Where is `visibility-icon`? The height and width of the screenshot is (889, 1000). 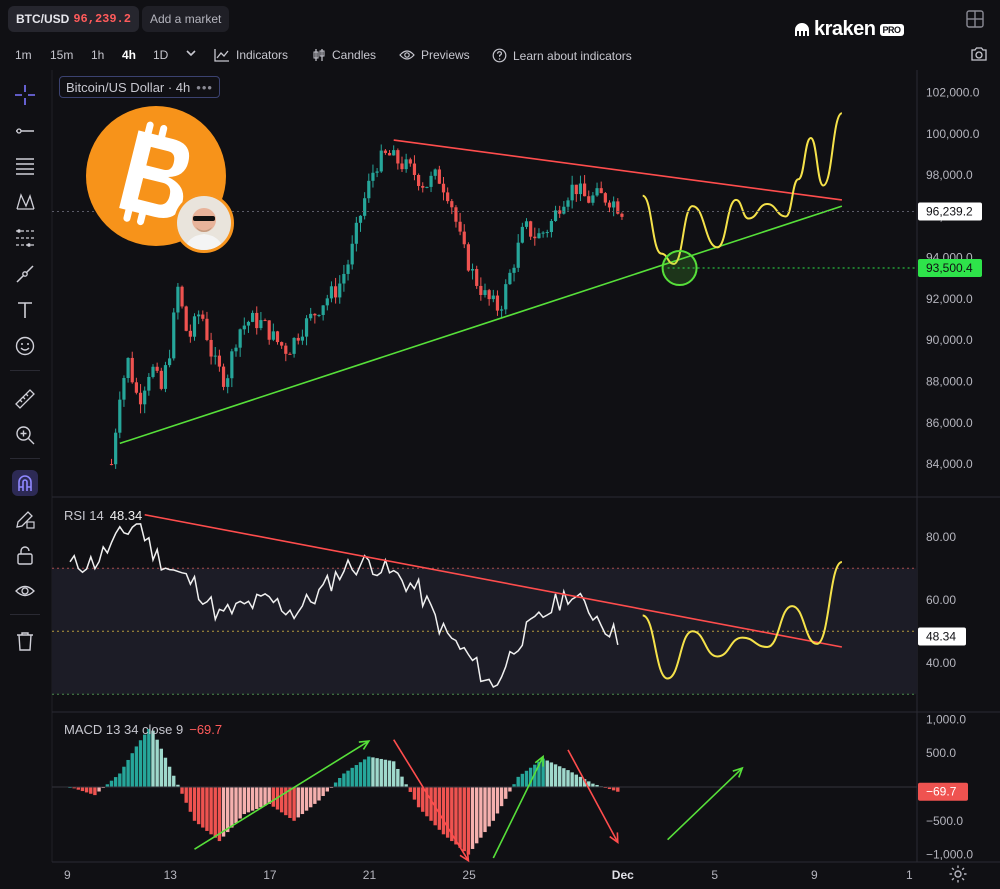
visibility-icon is located at coordinates (25, 591).